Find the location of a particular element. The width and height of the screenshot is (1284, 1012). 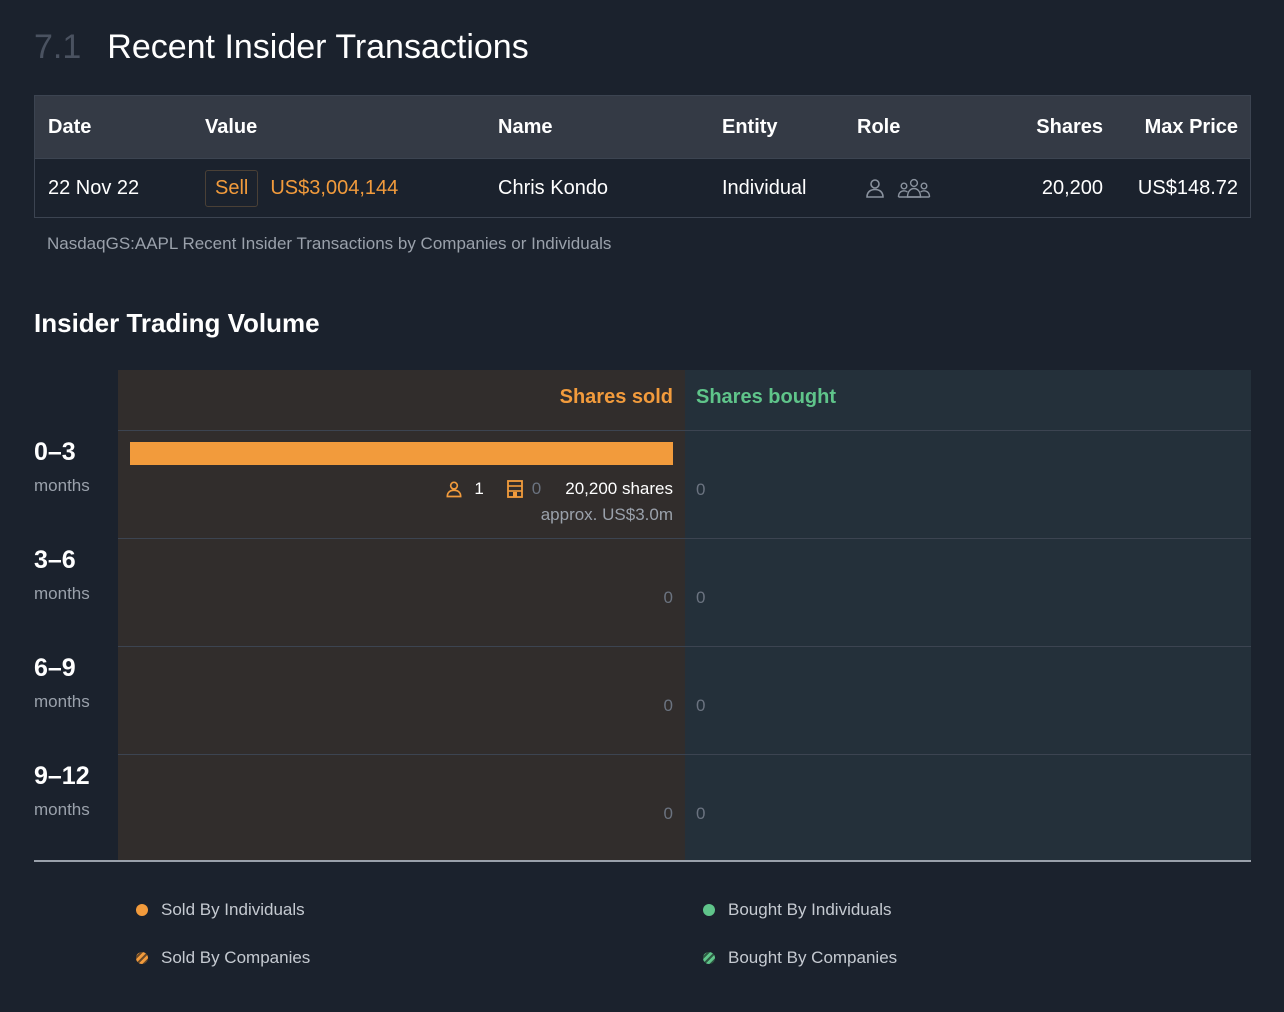

row-shares: 20,200 is located at coordinates (1072, 187).